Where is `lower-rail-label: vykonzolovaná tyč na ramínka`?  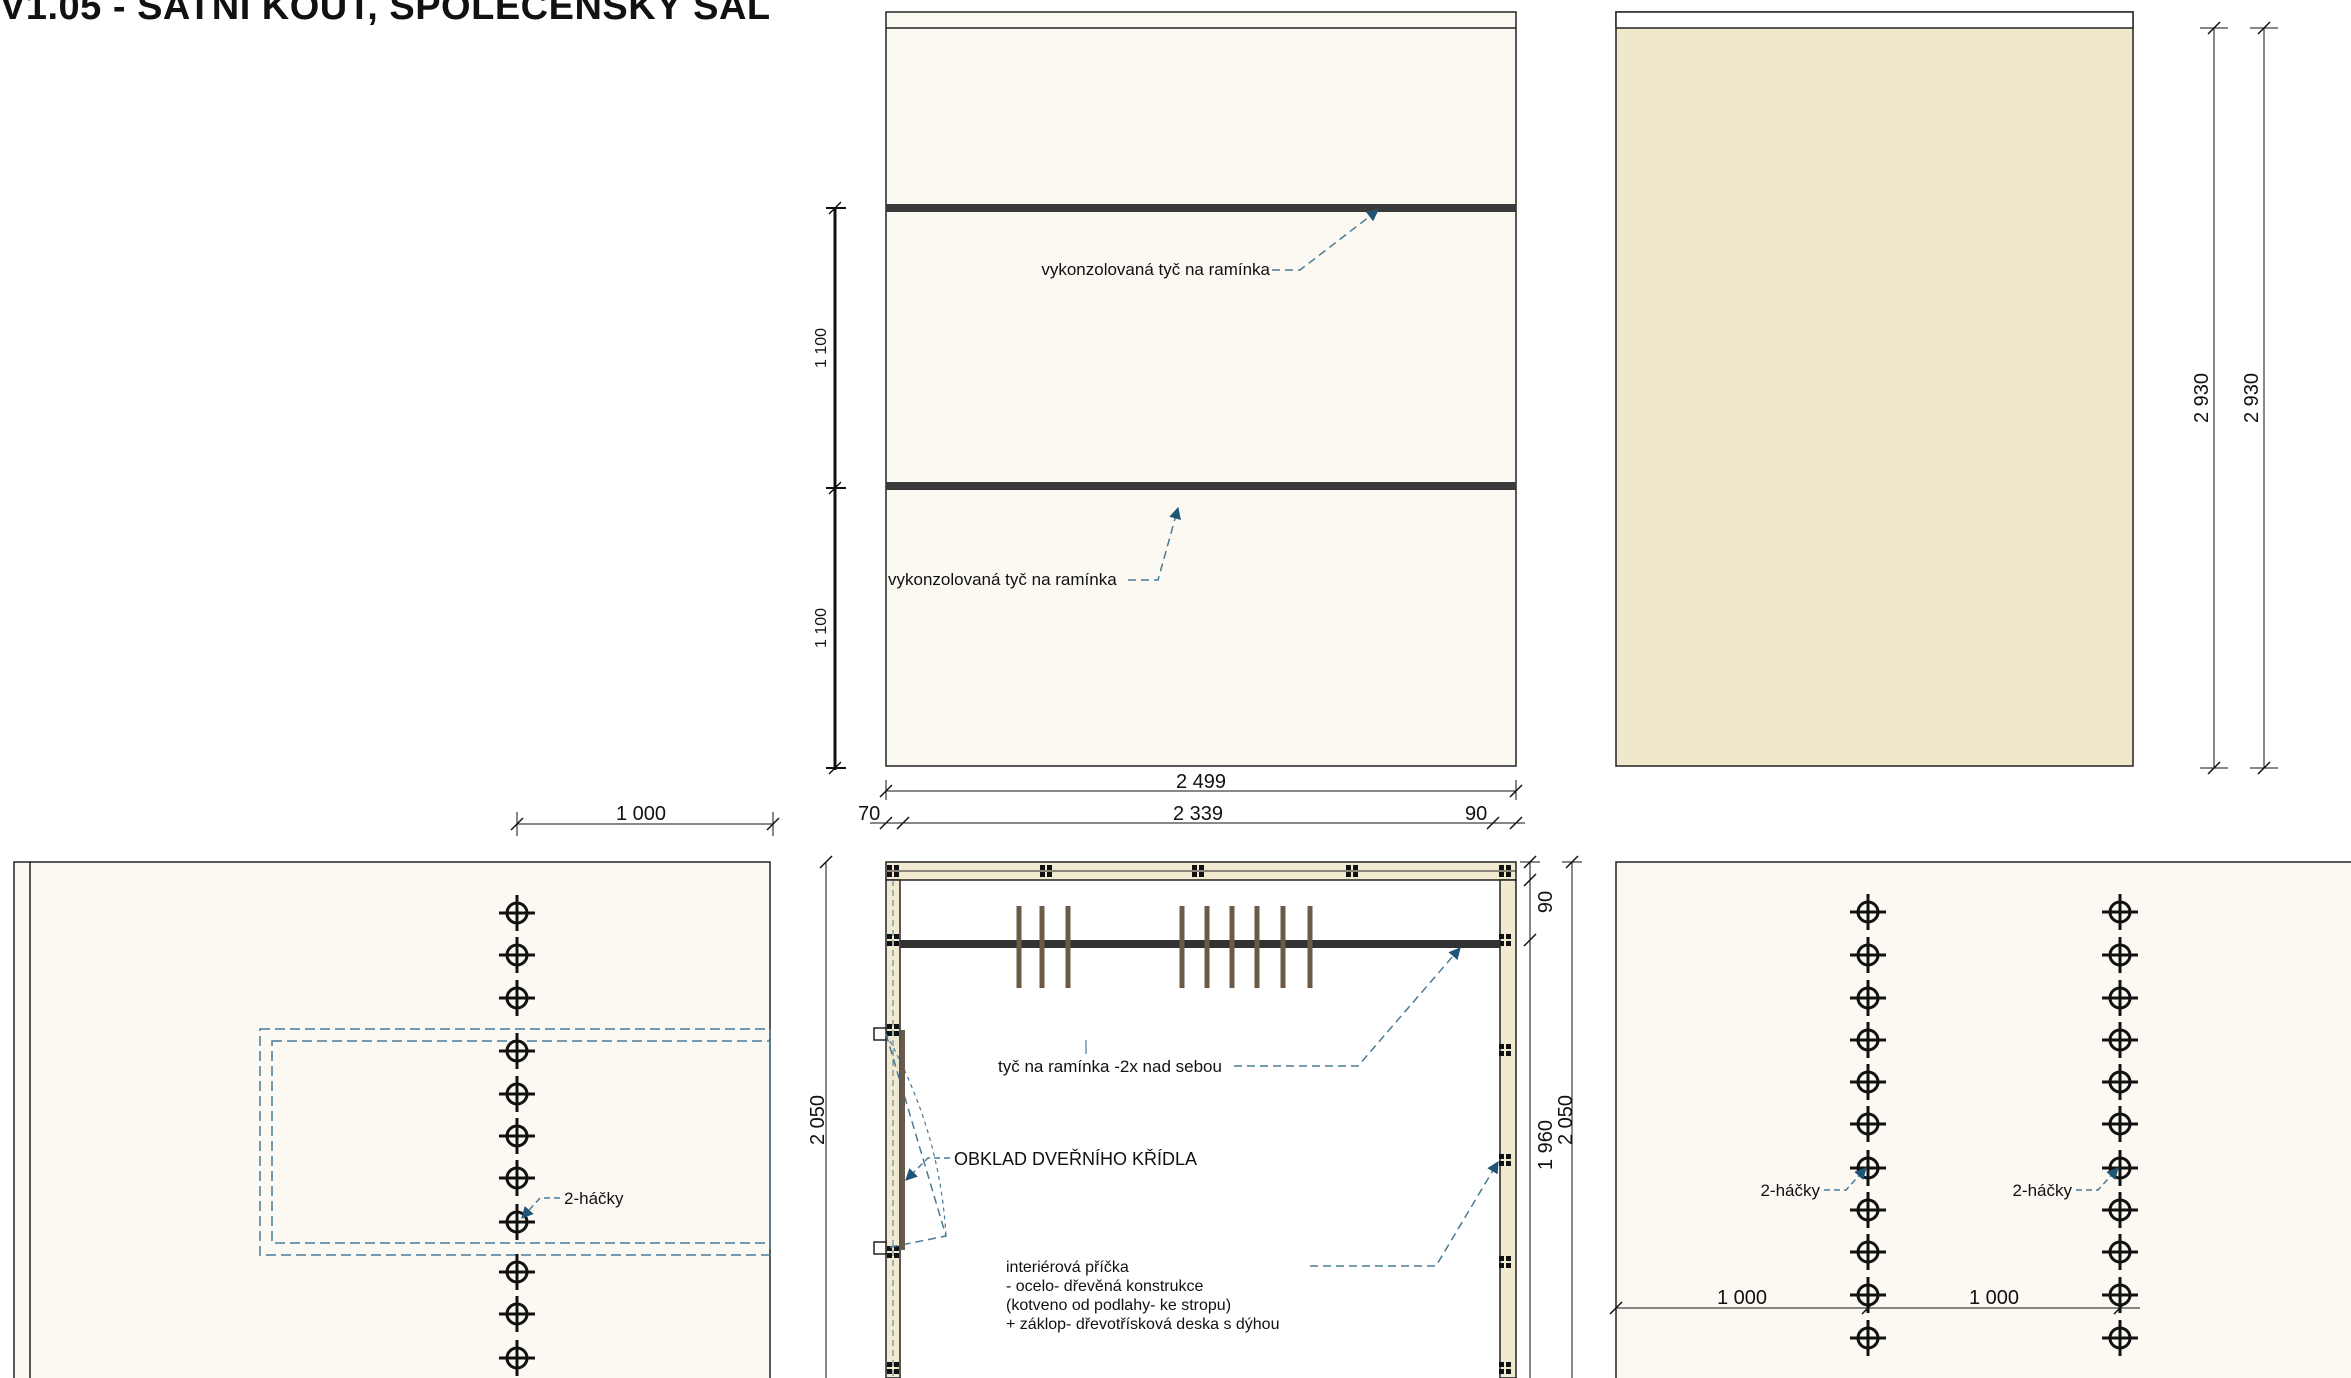 lower-rail-label: vykonzolovaná tyč na ramínka is located at coordinates (1002, 579).